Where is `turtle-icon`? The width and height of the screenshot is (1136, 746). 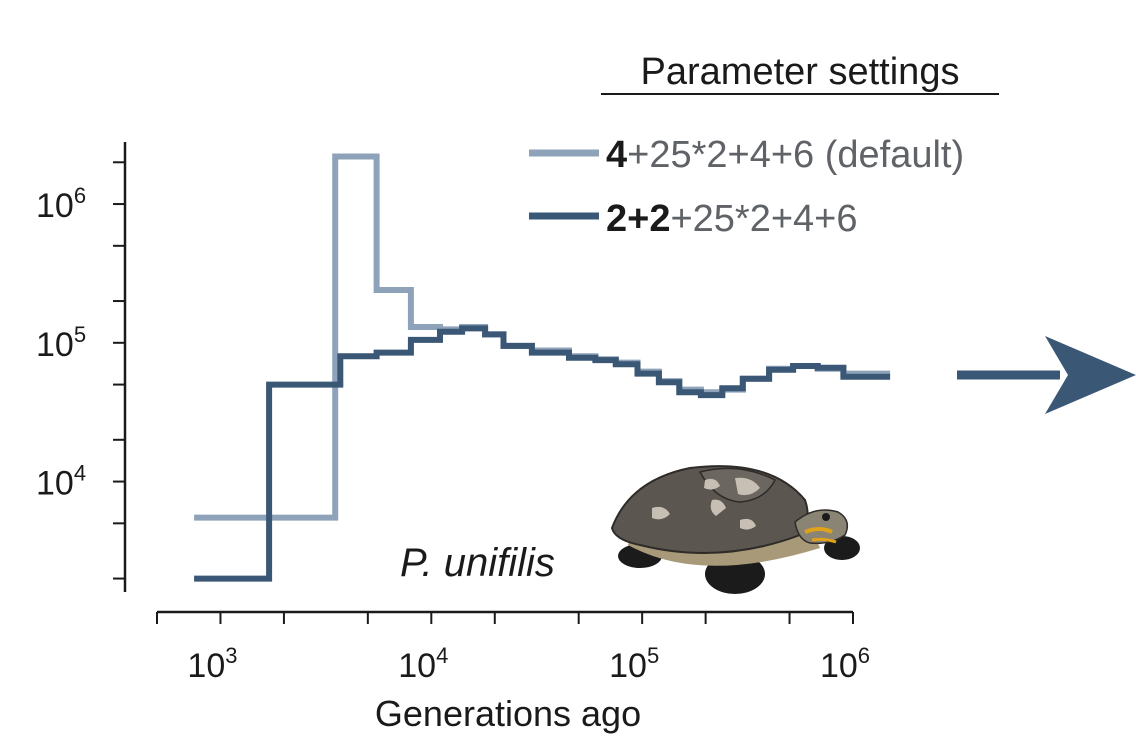 turtle-icon is located at coordinates (735, 529).